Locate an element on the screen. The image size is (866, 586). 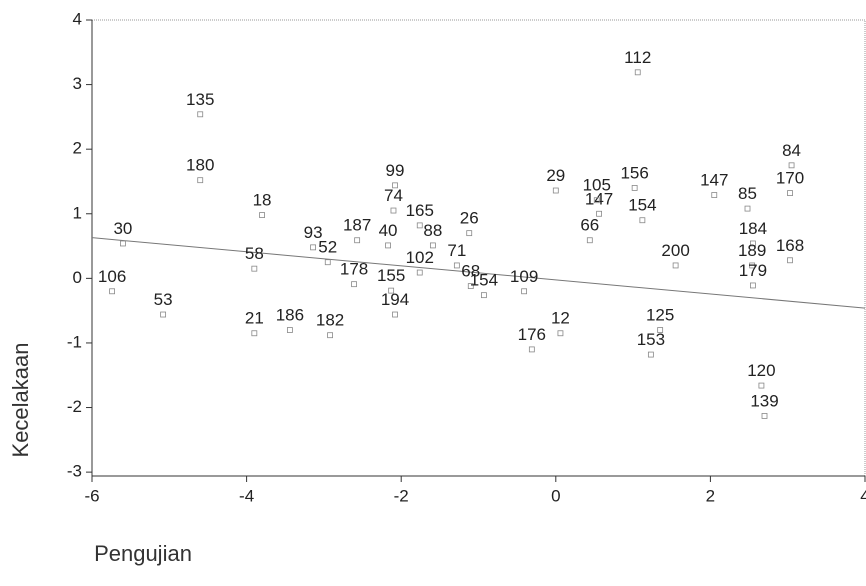
point-label: 139 is located at coordinates (764, 400).